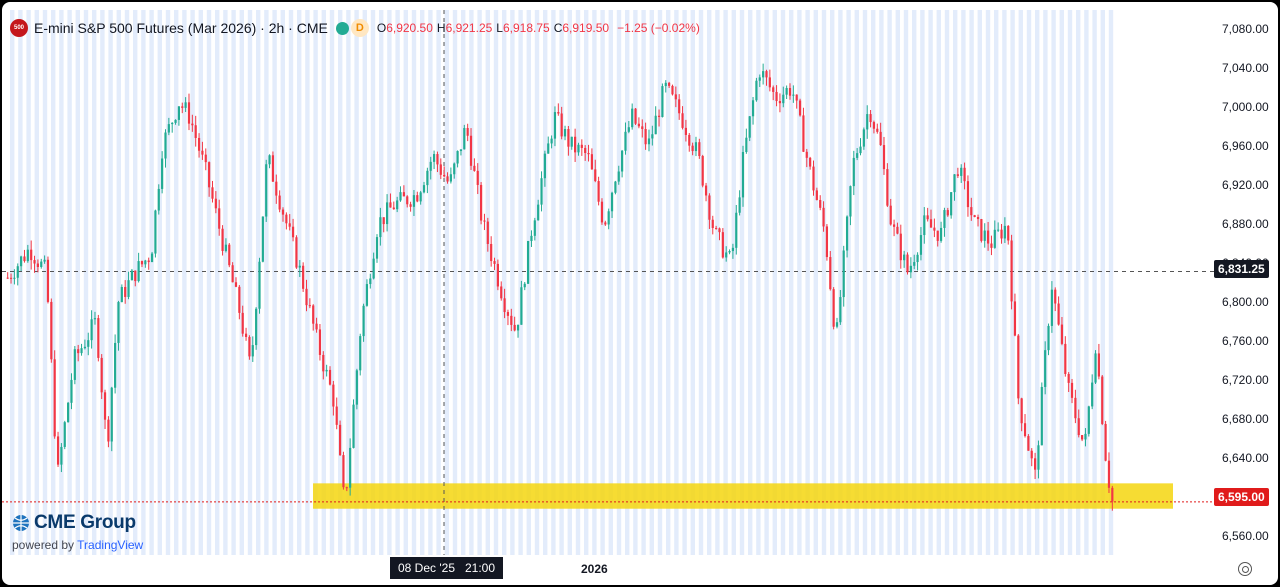 The height and width of the screenshot is (587, 1280). What do you see at coordinates (1245, 68) in the screenshot?
I see `price-tick-label: 7,040.00` at bounding box center [1245, 68].